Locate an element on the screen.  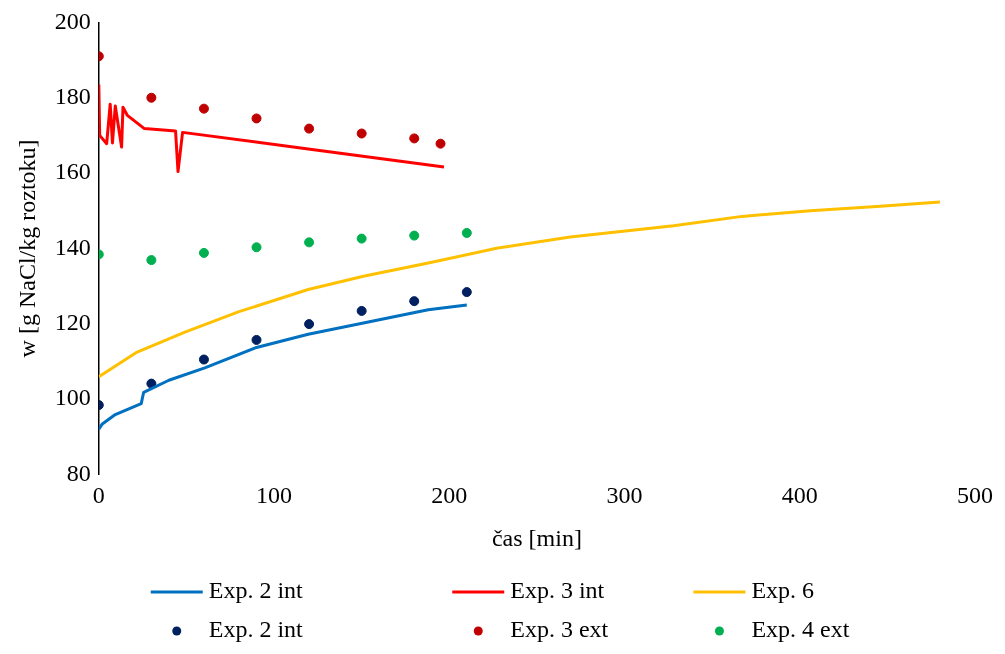
y-axis-title: w [g NaCl/kg roztoku] is located at coordinates (26, 248).